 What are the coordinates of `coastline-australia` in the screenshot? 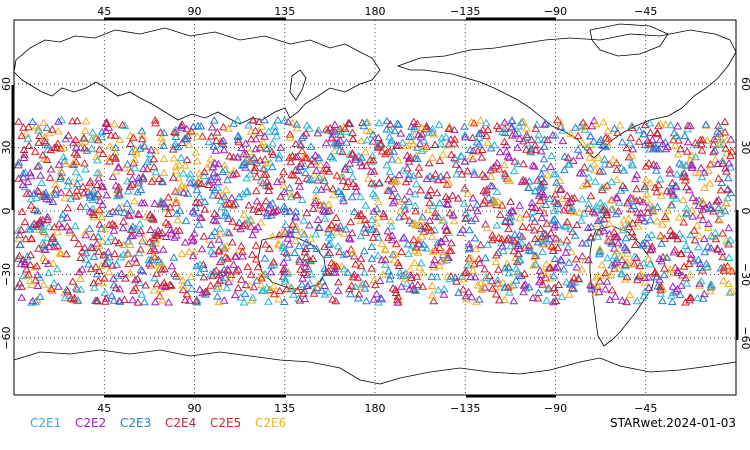 It's located at (292, 263).